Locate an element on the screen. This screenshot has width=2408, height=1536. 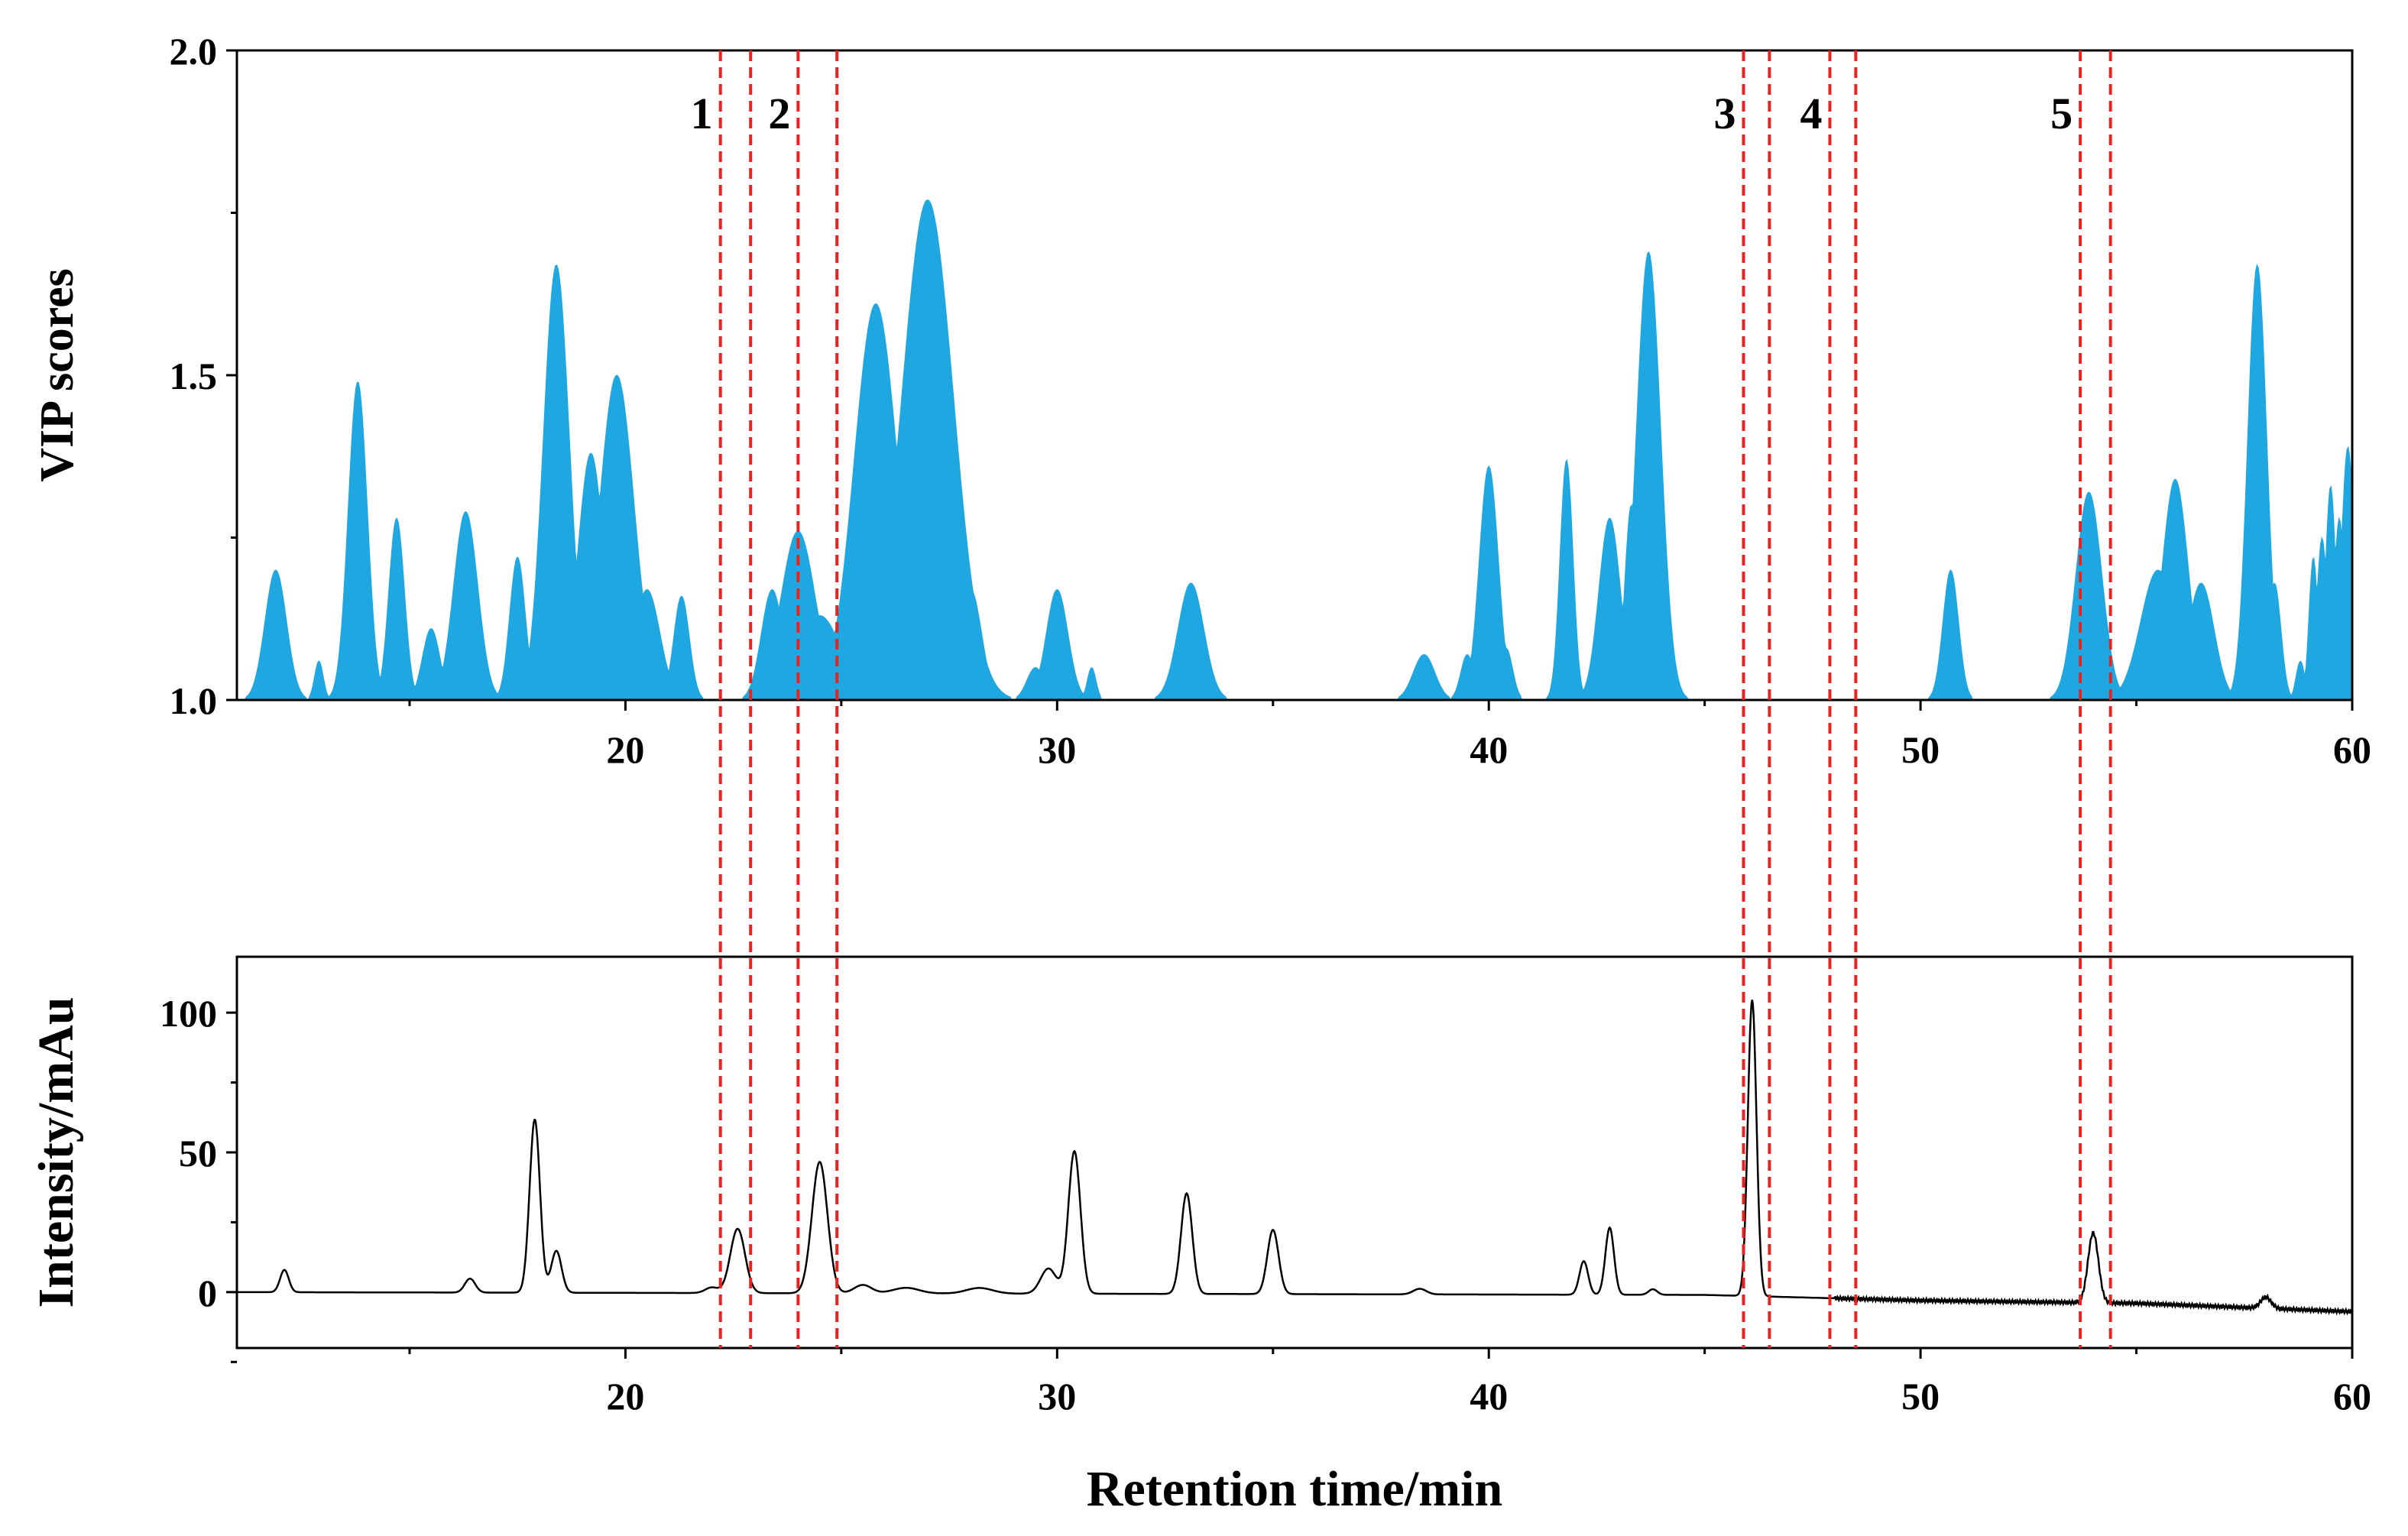
chromatogram-y-tick-label: 100 is located at coordinates (188, 1013).